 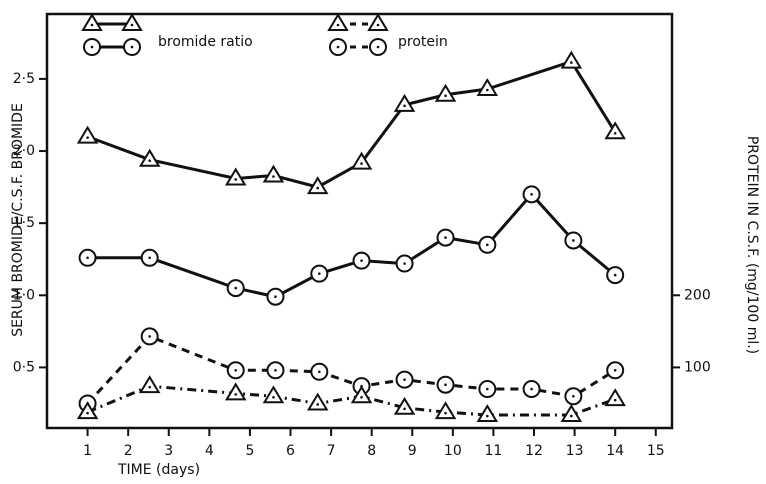 I want to click on y2-tick-label: 200, so click(x=697, y=295).